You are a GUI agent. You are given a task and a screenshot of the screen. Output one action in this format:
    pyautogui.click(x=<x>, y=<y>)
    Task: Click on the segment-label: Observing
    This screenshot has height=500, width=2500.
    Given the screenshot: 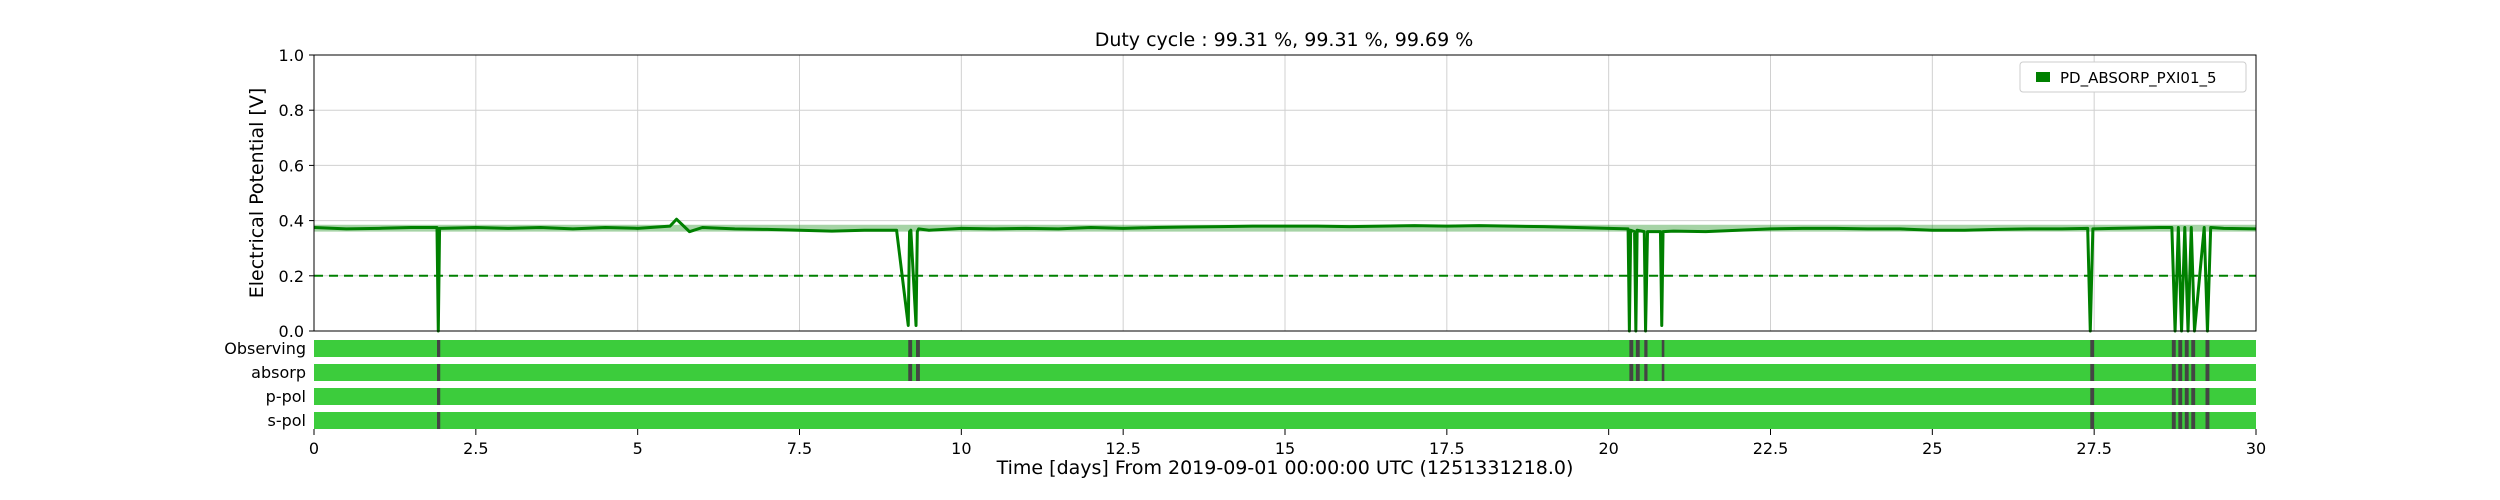 What is the action you would take?
    pyautogui.click(x=265, y=348)
    